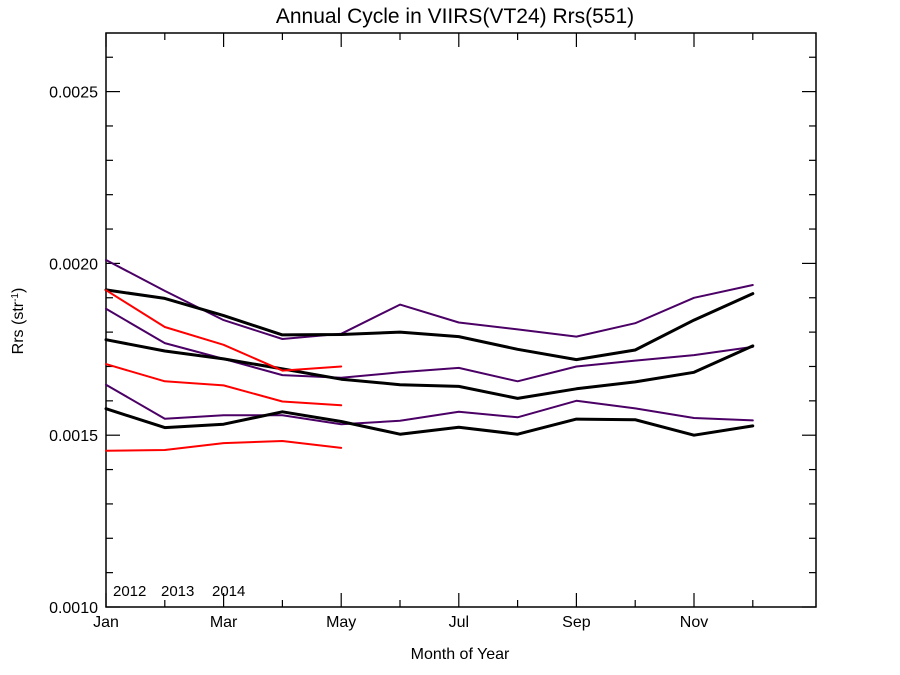  Describe the element at coordinates (459, 622) in the screenshot. I see `x-tick-label: Jul` at that location.